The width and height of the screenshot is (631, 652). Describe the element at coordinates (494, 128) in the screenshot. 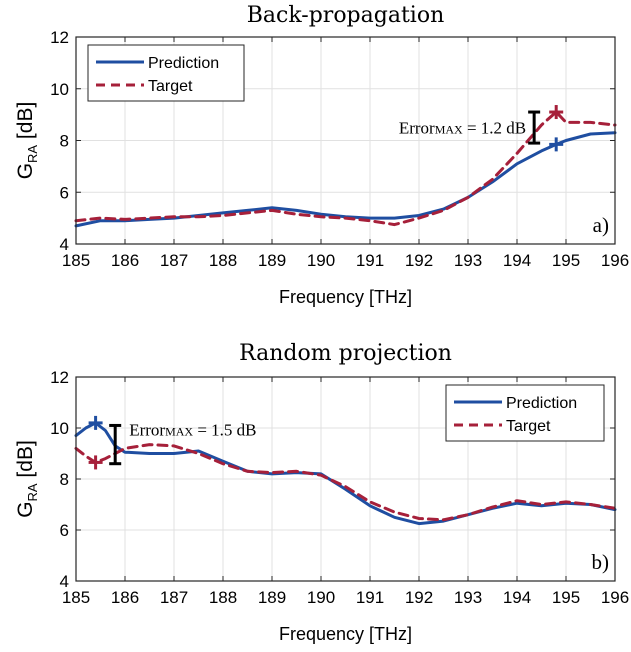

I see `annotation-rest: = 1.2 dB` at that location.